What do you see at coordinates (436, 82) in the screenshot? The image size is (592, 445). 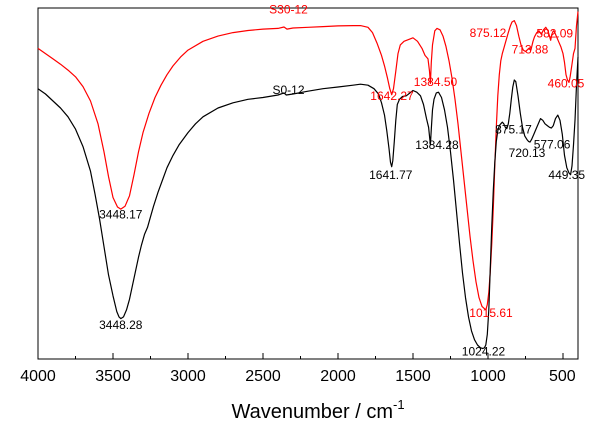 I see `peak-label-red: 1384.50` at bounding box center [436, 82].